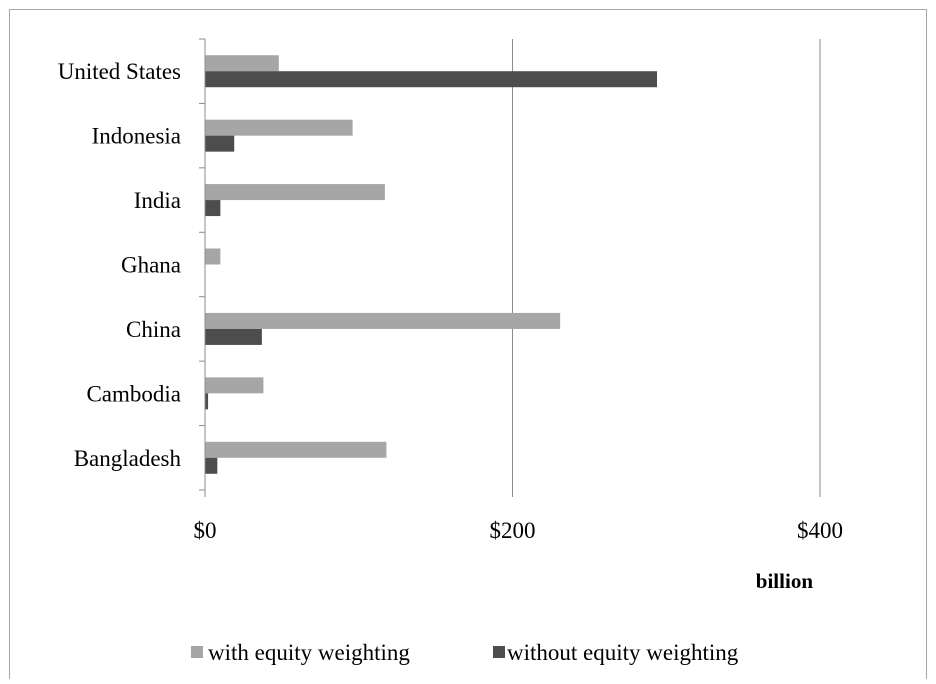 The width and height of the screenshot is (936, 684). Describe the element at coordinates (213, 208) in the screenshot. I see `bar-without-equity-india` at that location.